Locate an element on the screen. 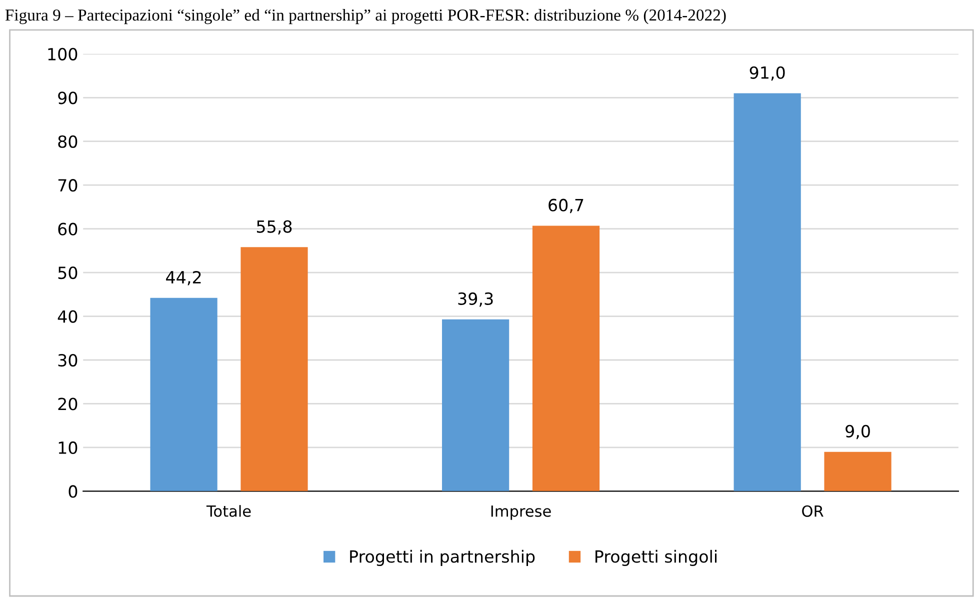 The image size is (978, 599). data-label: 9,0 is located at coordinates (858, 432).